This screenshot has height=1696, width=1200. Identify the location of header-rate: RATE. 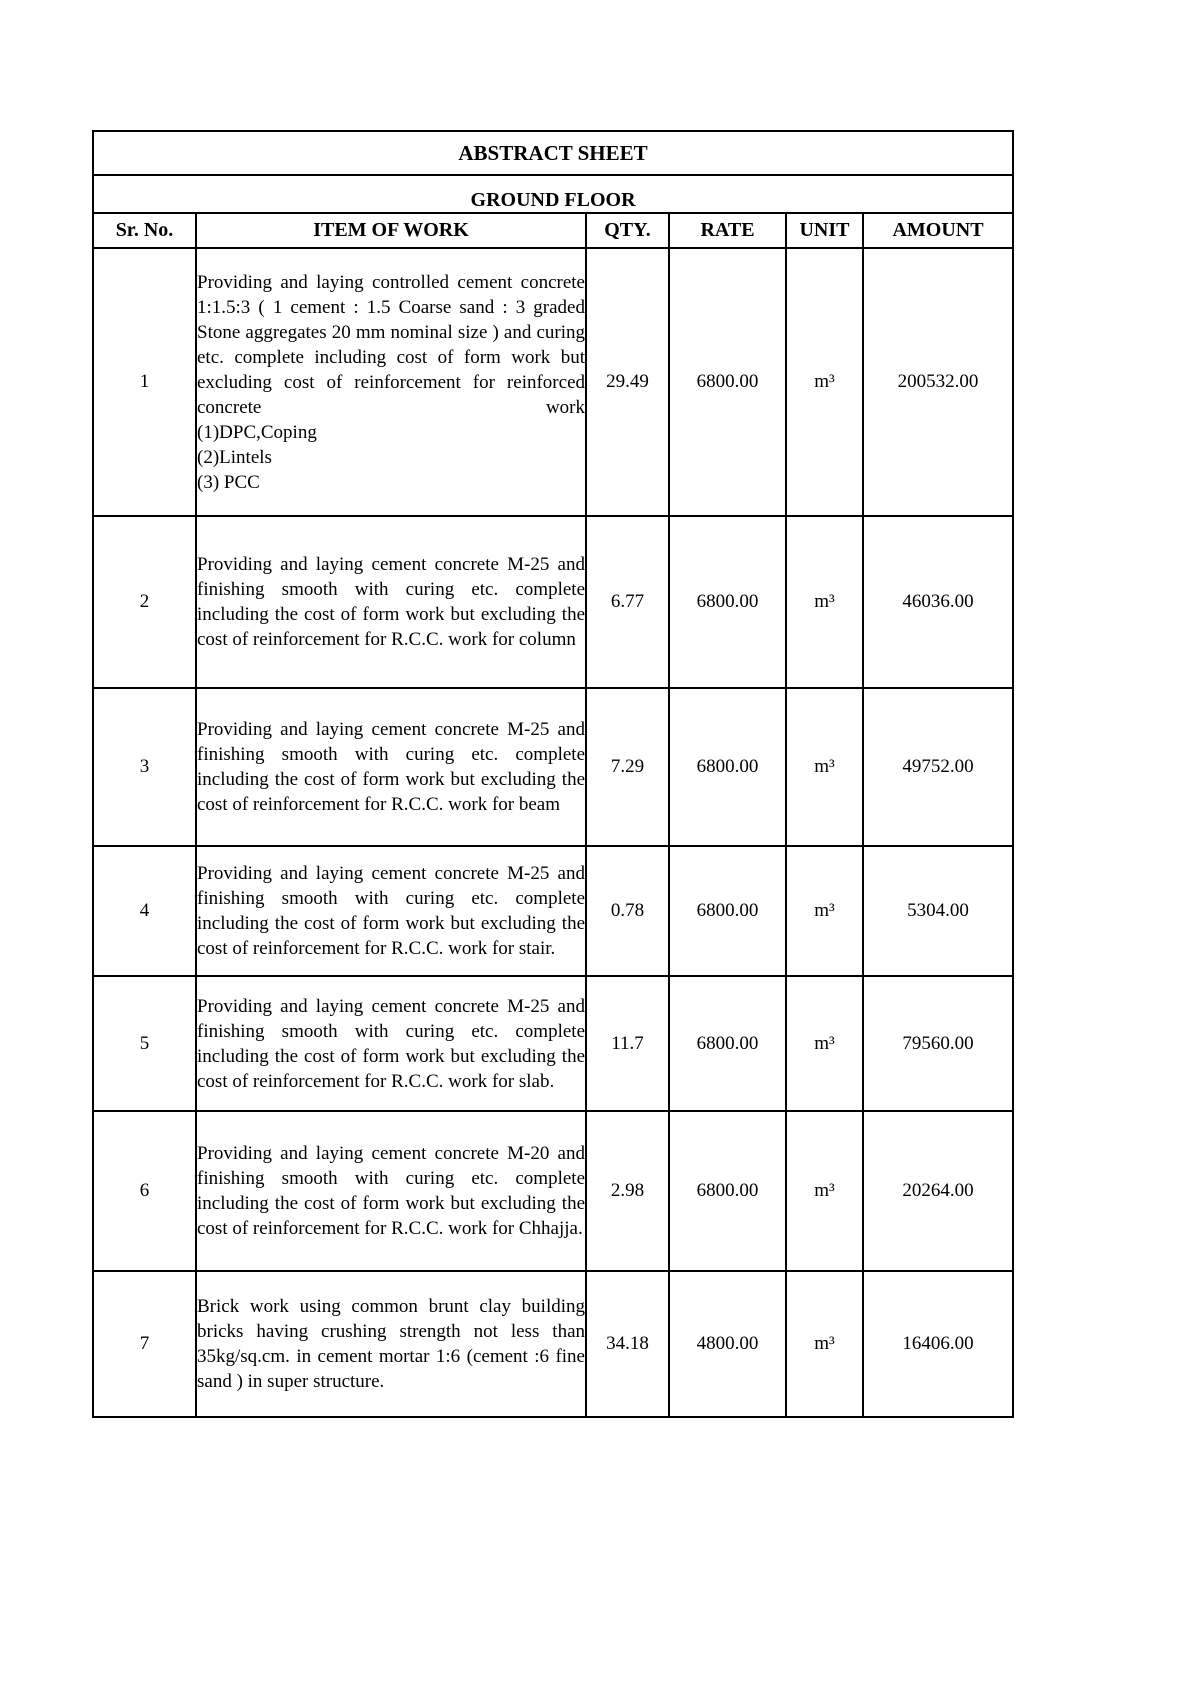
(727, 230).